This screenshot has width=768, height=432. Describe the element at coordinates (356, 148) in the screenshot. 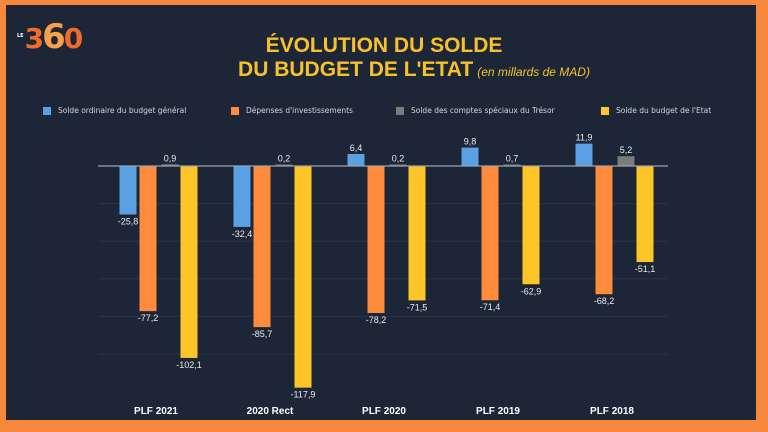

I see `data-label: 6,4` at that location.